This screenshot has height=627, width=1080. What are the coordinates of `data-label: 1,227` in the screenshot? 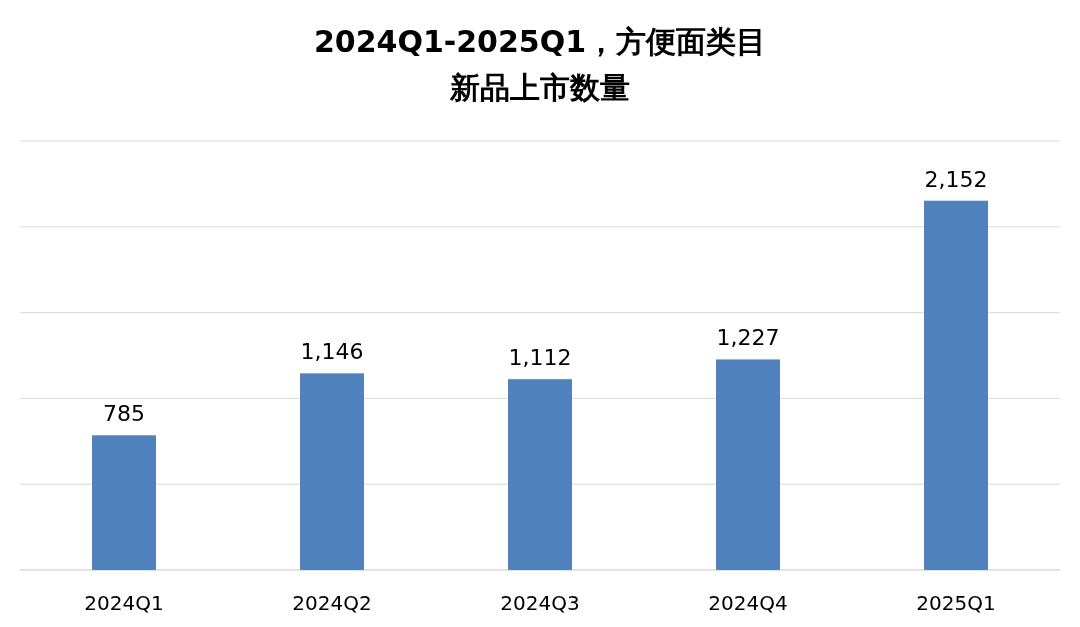 It's located at (748, 338).